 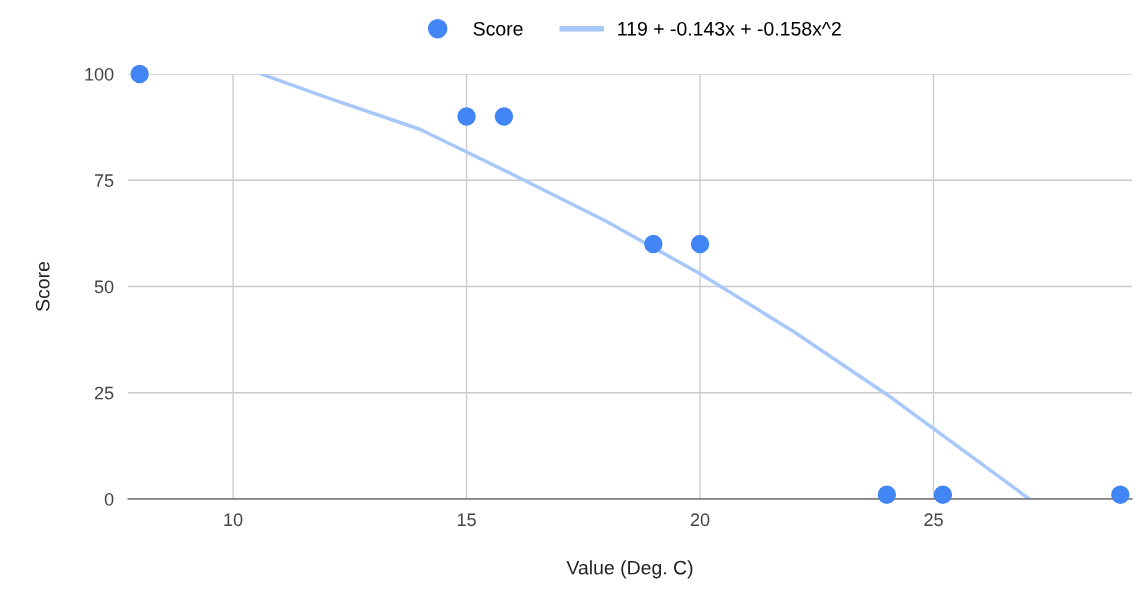 What do you see at coordinates (104, 393) in the screenshot?
I see `y-tick-label: 25` at bounding box center [104, 393].